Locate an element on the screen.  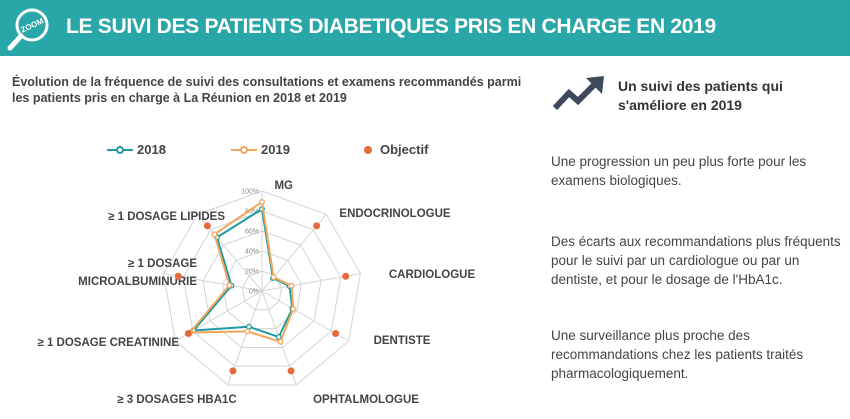
radar-axis-label: ≥ 1 DOSAGE CREATININE is located at coordinates (108, 343).